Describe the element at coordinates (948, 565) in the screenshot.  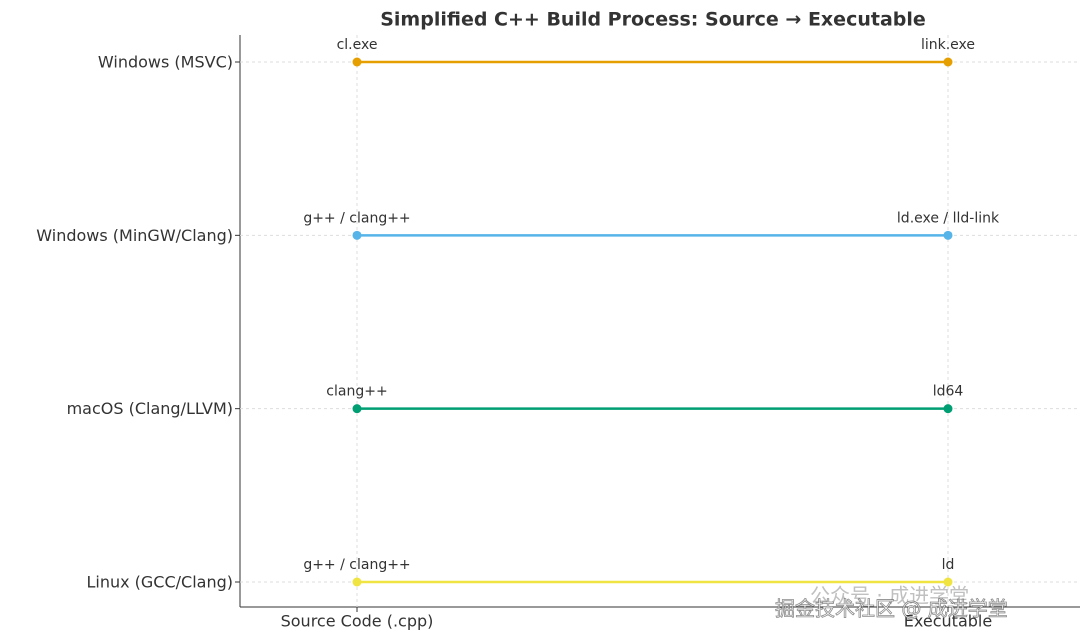
I see `point-label: ld` at that location.